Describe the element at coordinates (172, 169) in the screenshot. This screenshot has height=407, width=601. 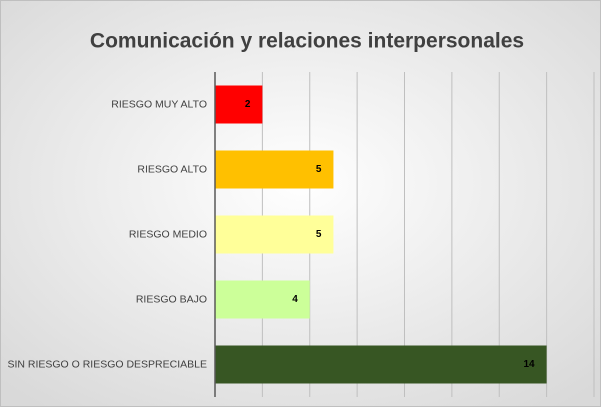
I see `y-tick-label: RIESGO ALTO` at that location.